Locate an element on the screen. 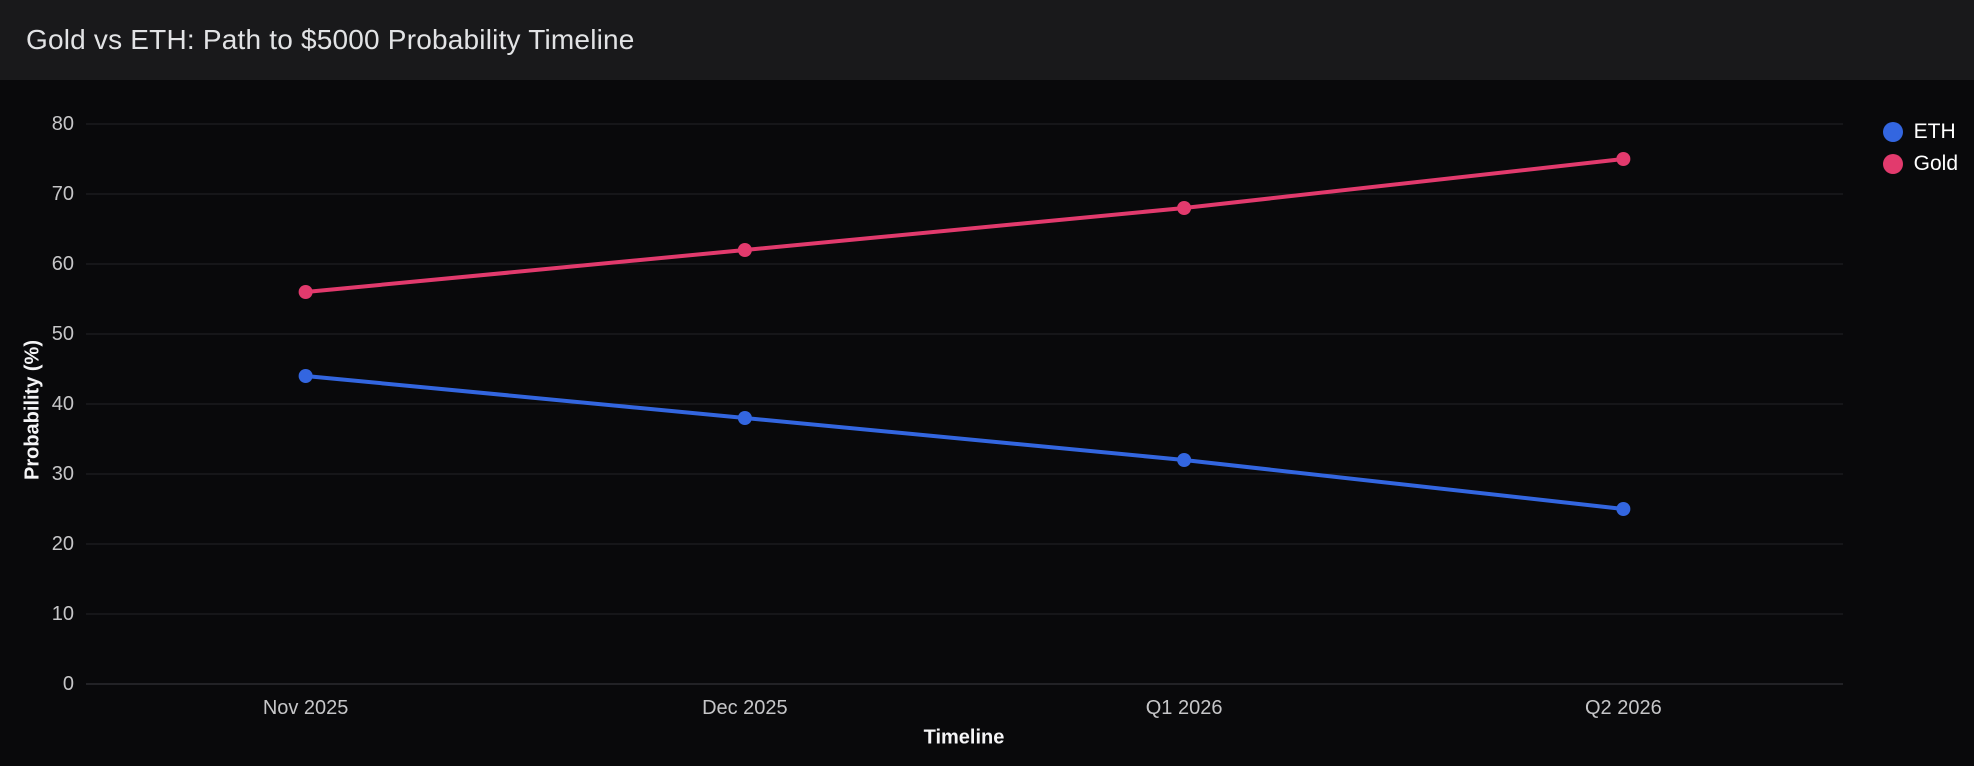  y-tick-label: 60 is located at coordinates (63, 264).